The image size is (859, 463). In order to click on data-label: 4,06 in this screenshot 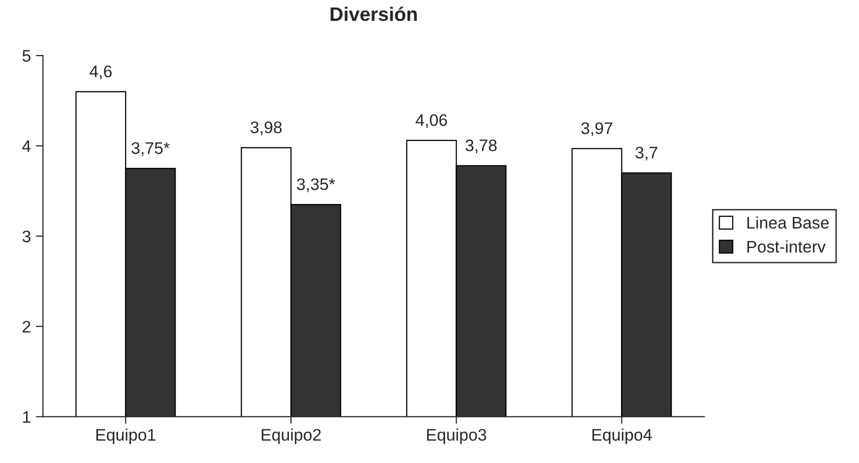, I will do `click(432, 121)`.